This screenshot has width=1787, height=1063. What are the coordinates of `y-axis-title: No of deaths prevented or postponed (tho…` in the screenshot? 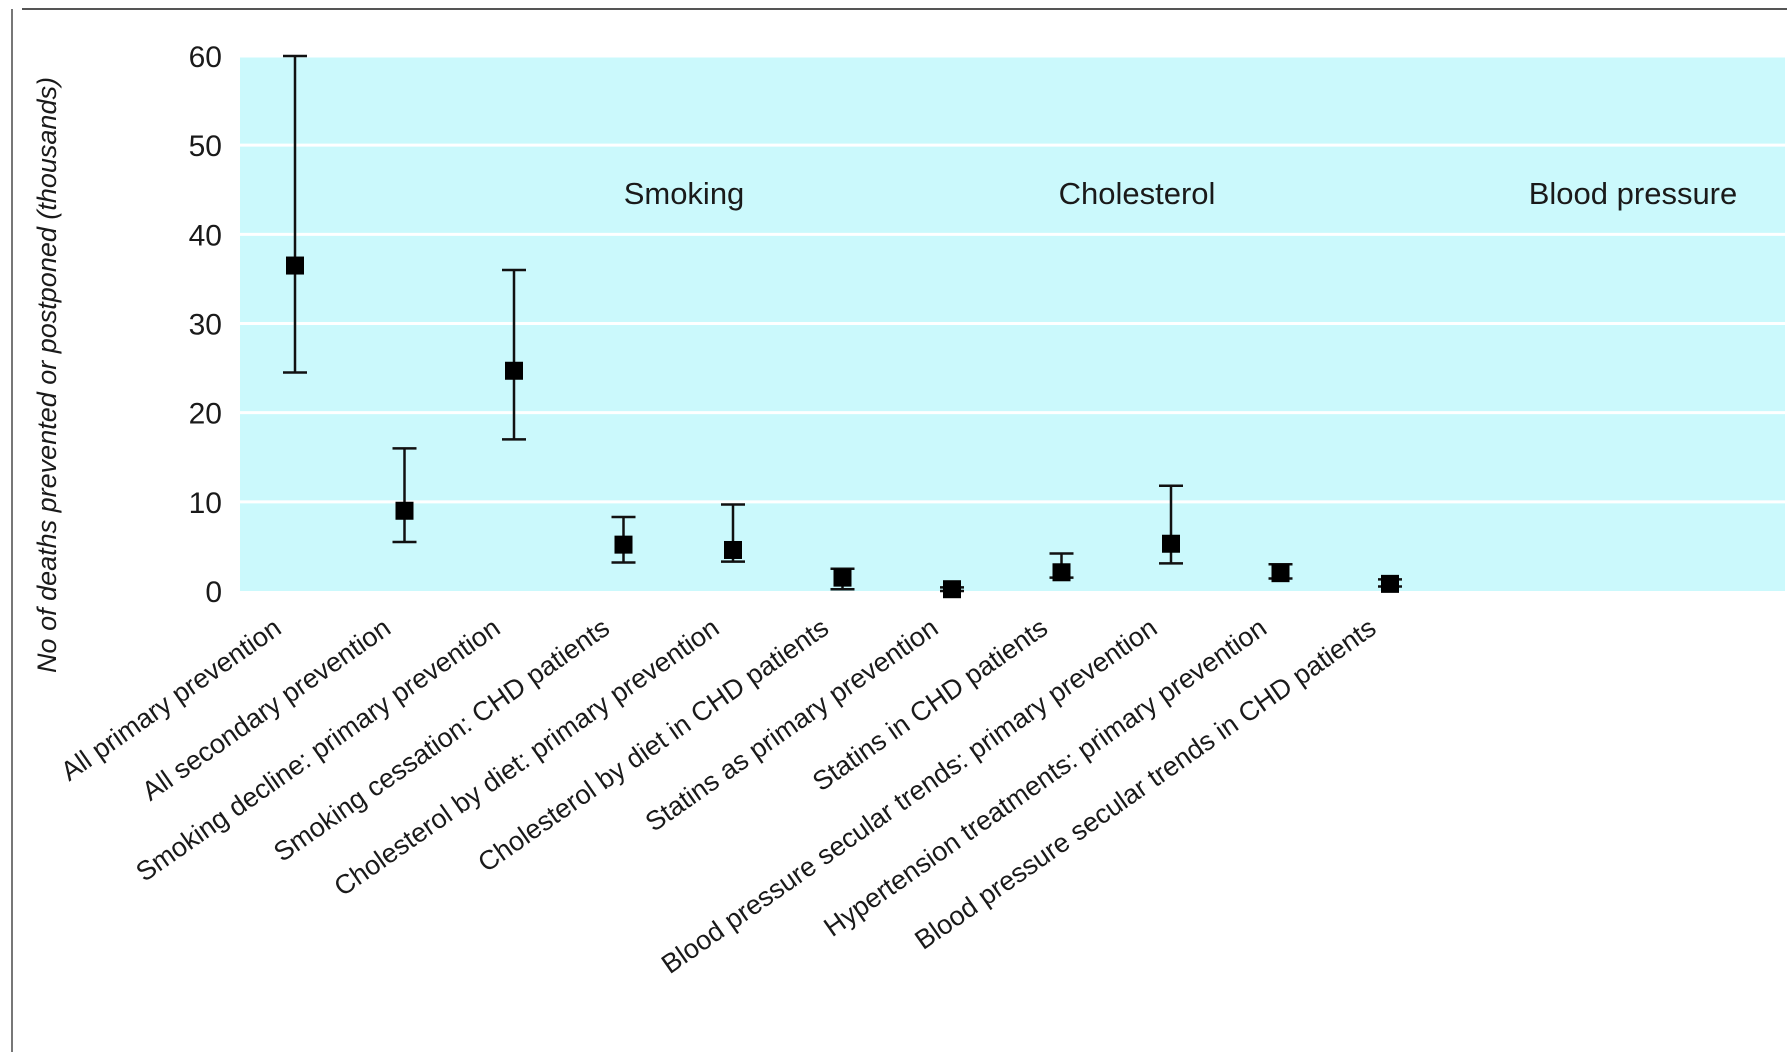 It's located at (47, 375).